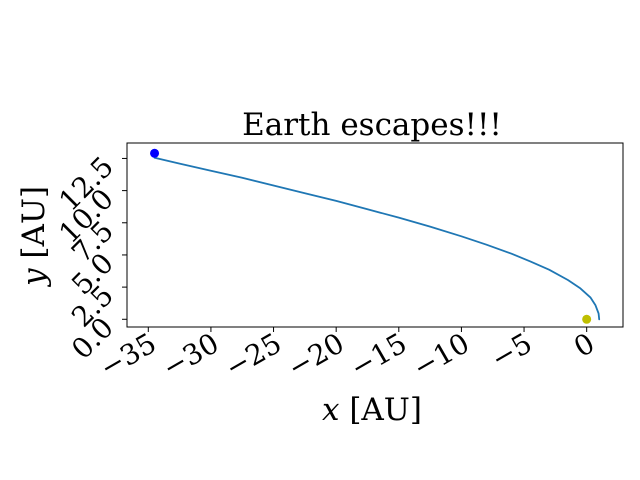  Describe the element at coordinates (584, 344) in the screenshot. I see `x-tick-label: 0` at that location.